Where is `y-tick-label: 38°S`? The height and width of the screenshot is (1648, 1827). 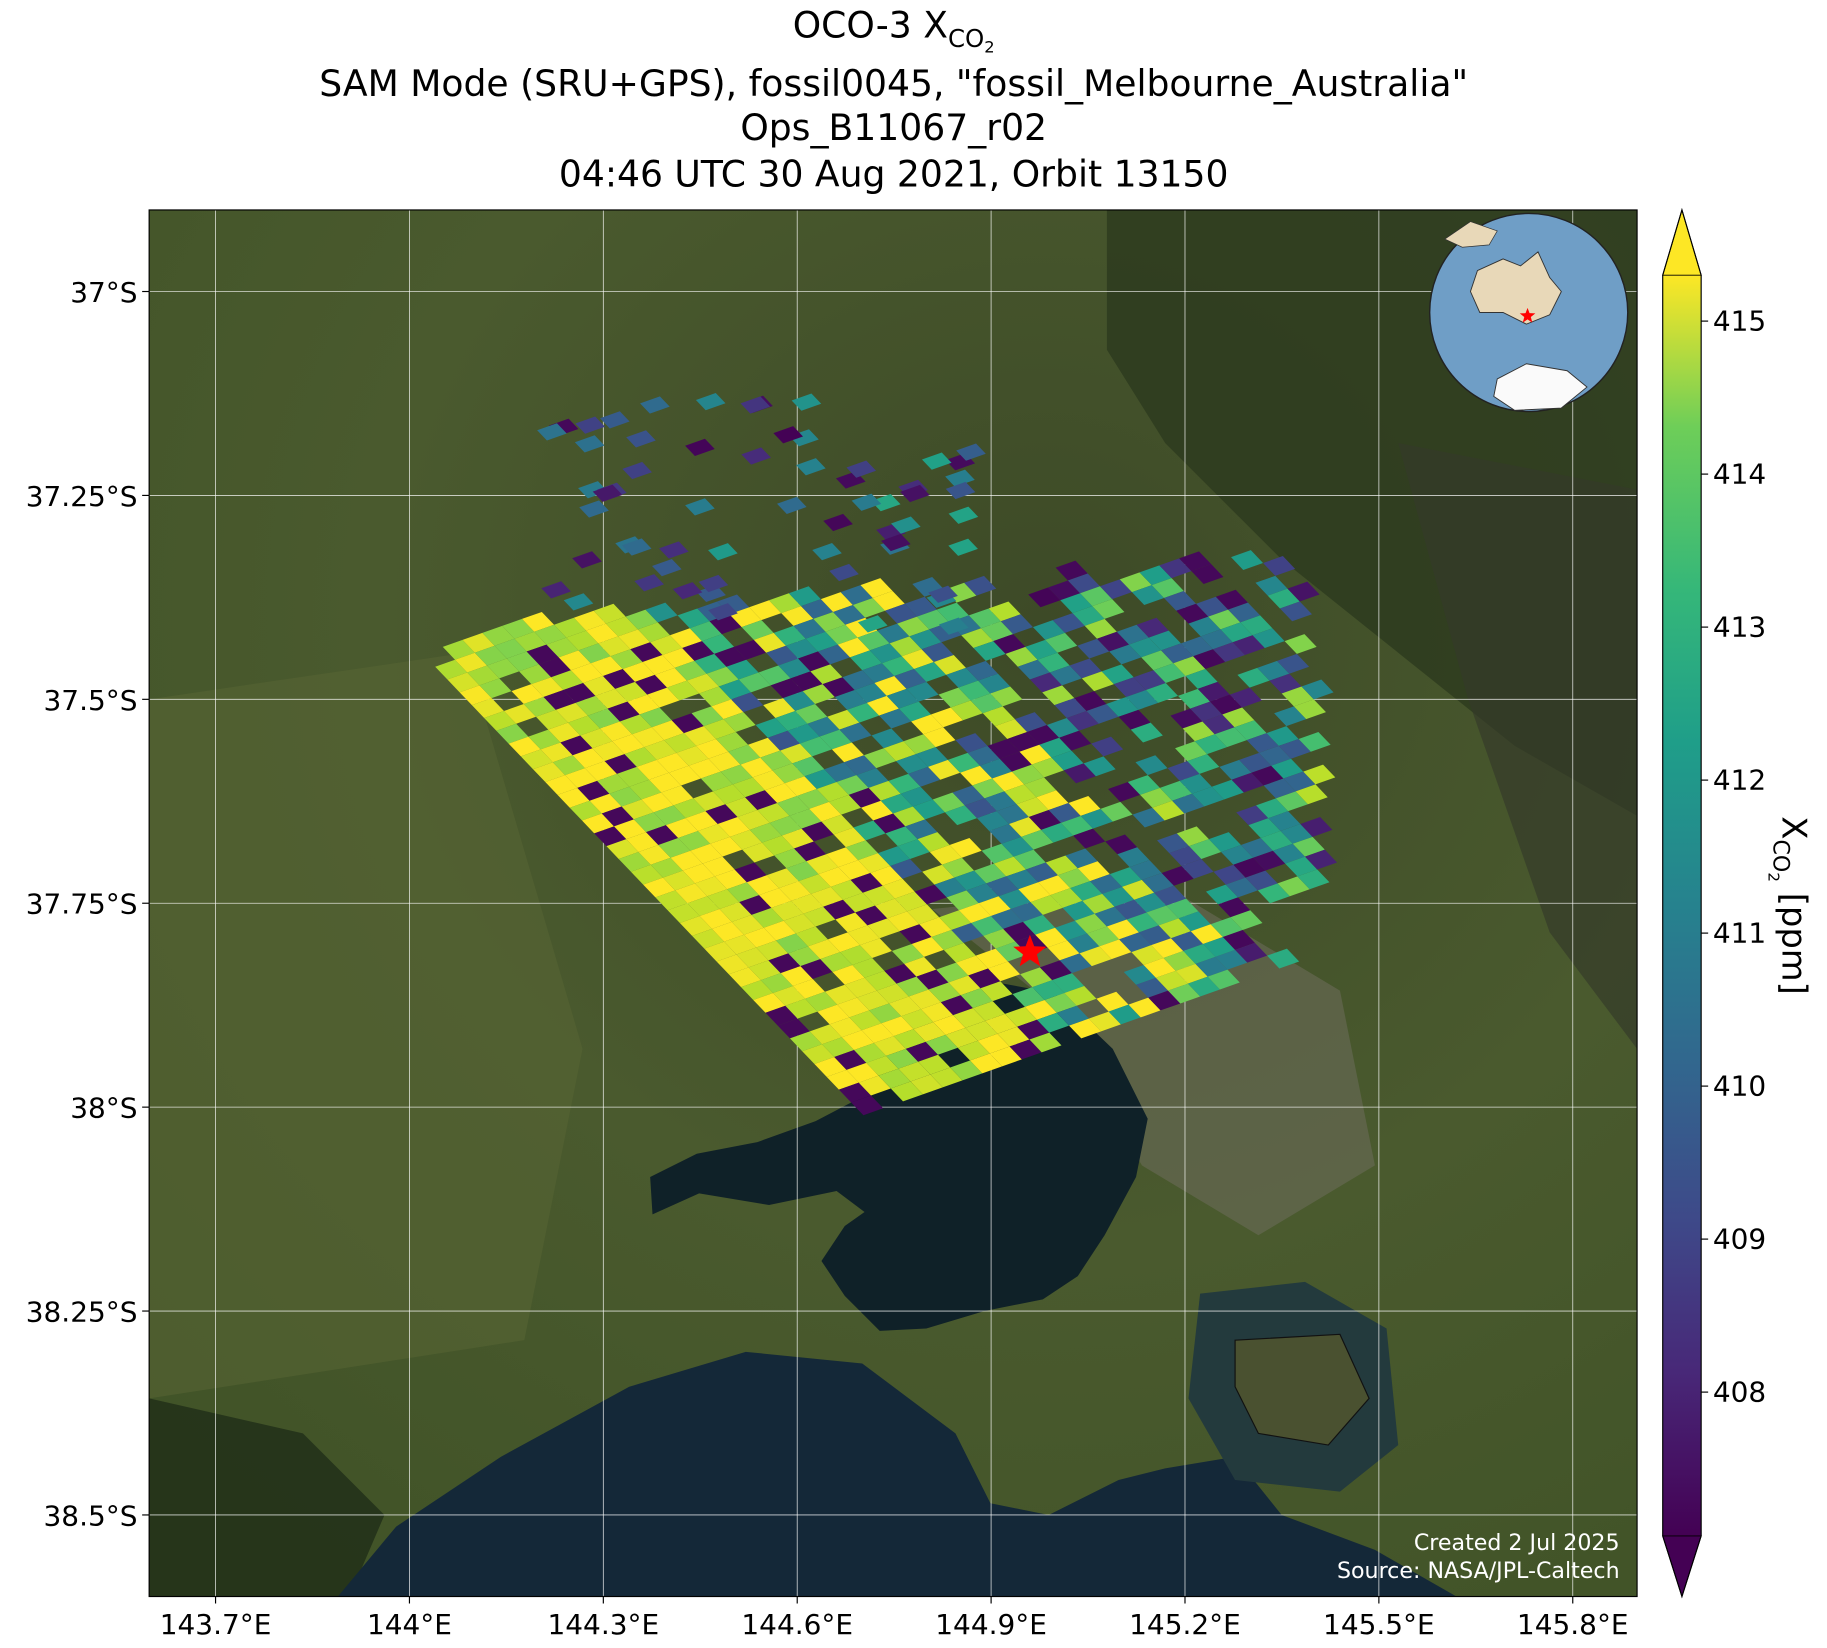 y-tick-label: 38°S is located at coordinates (103, 1108).